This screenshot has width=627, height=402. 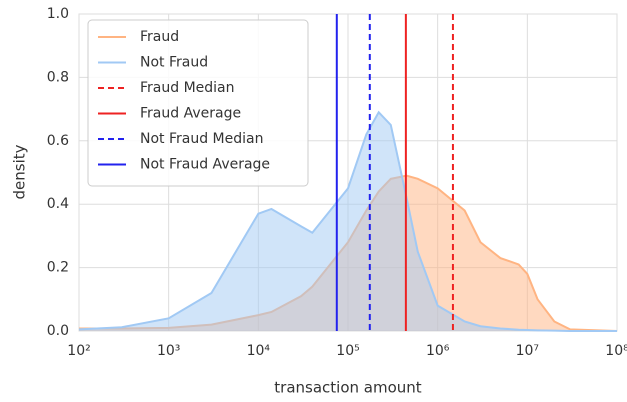 What do you see at coordinates (259, 351) in the screenshot?
I see `x-tick-label: 10⁴` at bounding box center [259, 351].